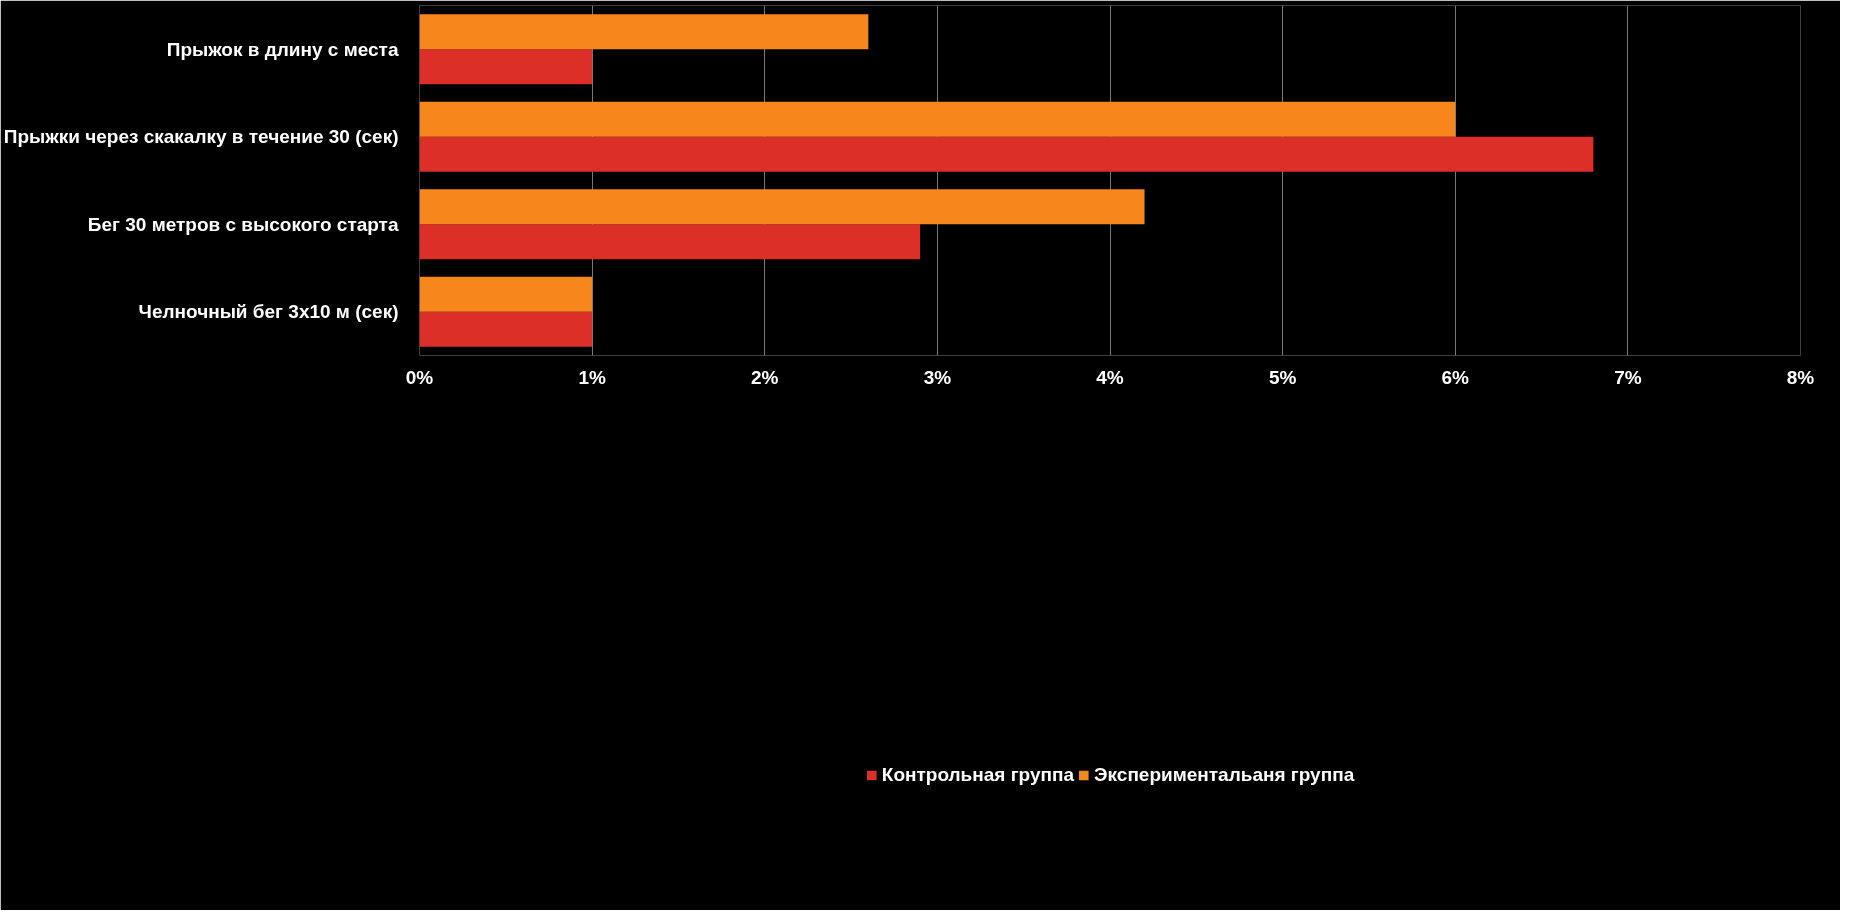 The height and width of the screenshot is (923, 1852). I want to click on x-tick-label: 1%, so click(592, 377).